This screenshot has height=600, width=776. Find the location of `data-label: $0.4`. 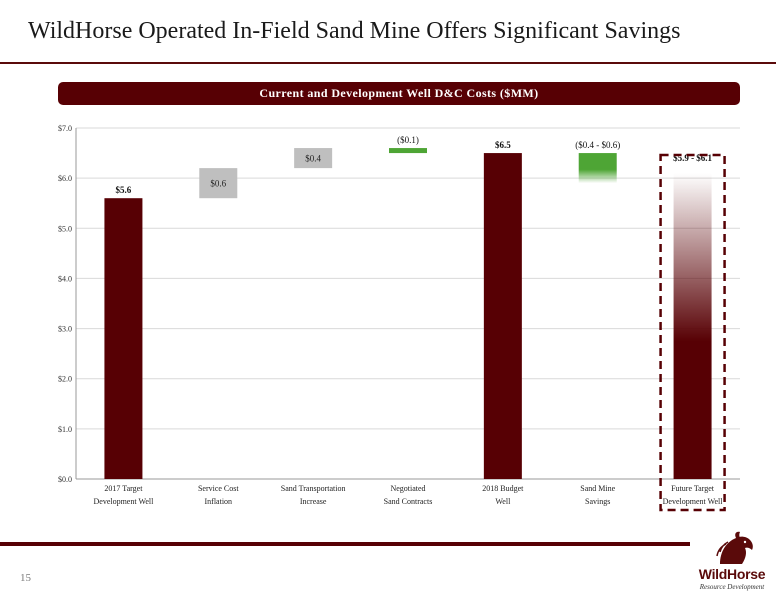

data-label: $0.4 is located at coordinates (313, 159).